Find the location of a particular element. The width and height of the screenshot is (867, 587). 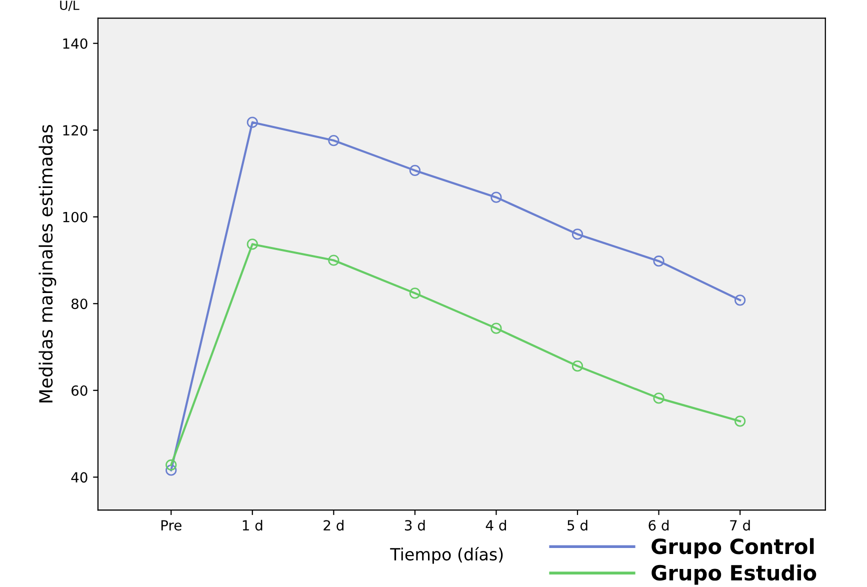

y-tick-label: 140 is located at coordinates (75, 43).